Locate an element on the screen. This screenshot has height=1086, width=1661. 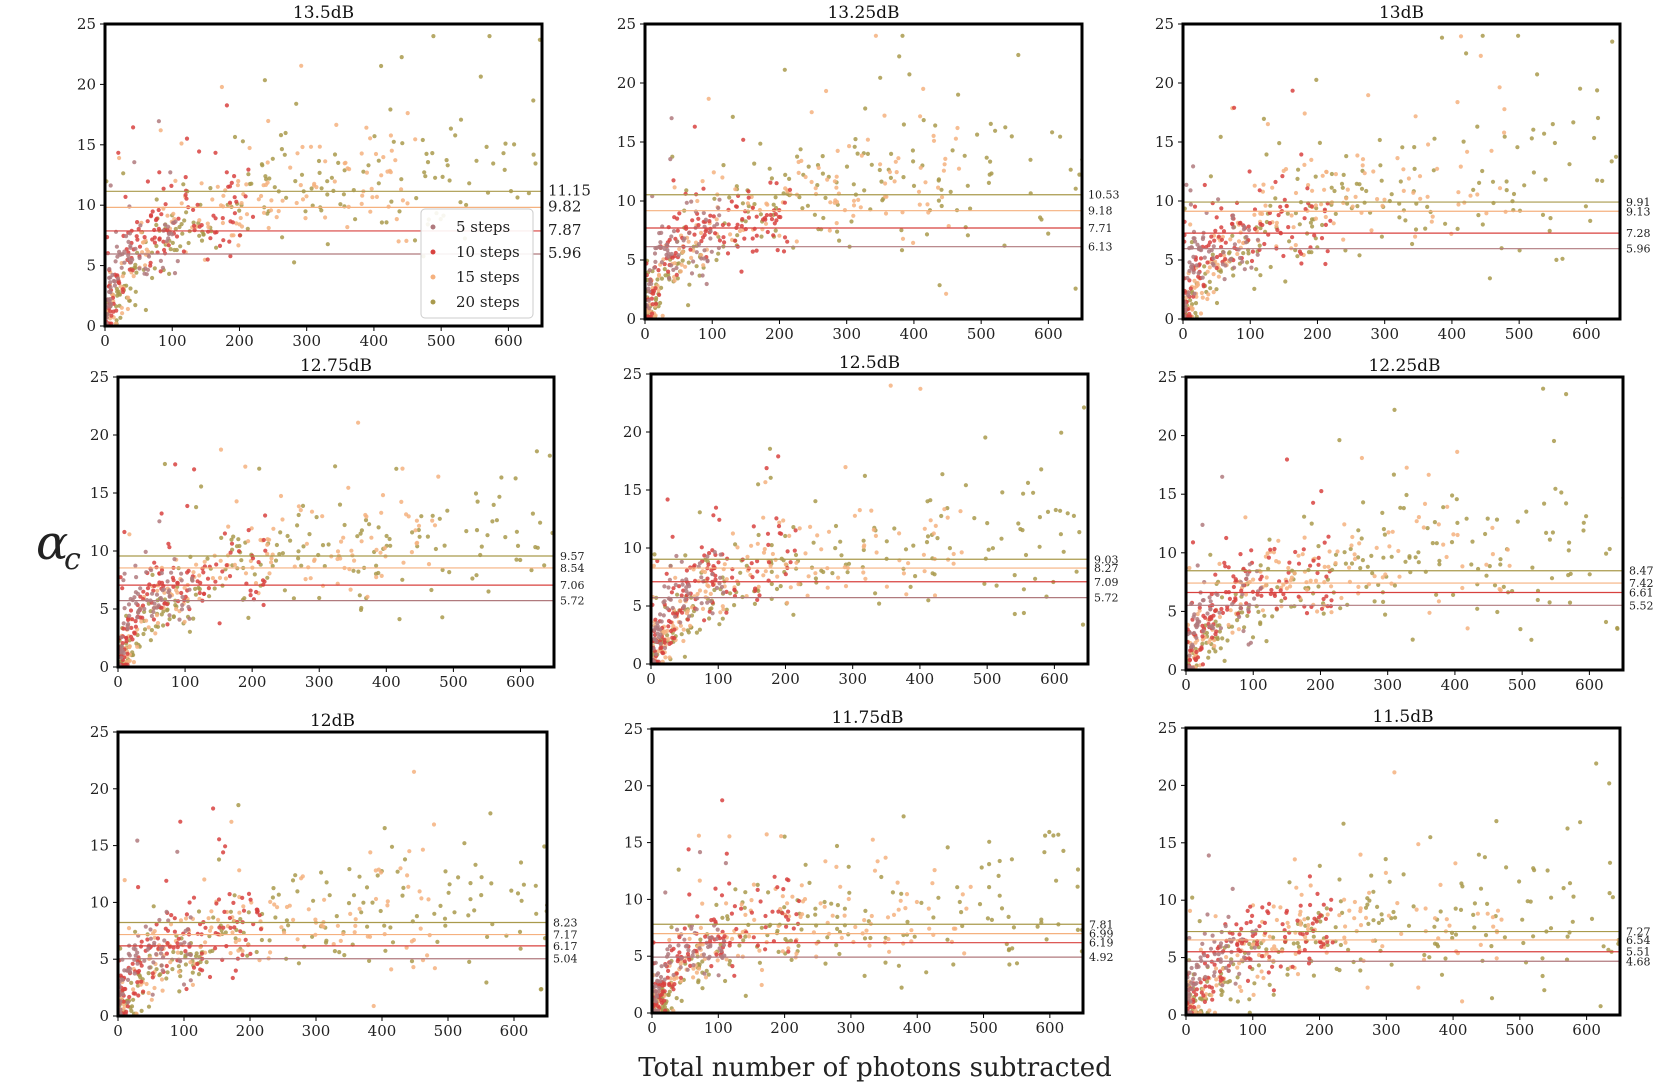
threshold-label: 7.81 is located at coordinates (1101, 924).